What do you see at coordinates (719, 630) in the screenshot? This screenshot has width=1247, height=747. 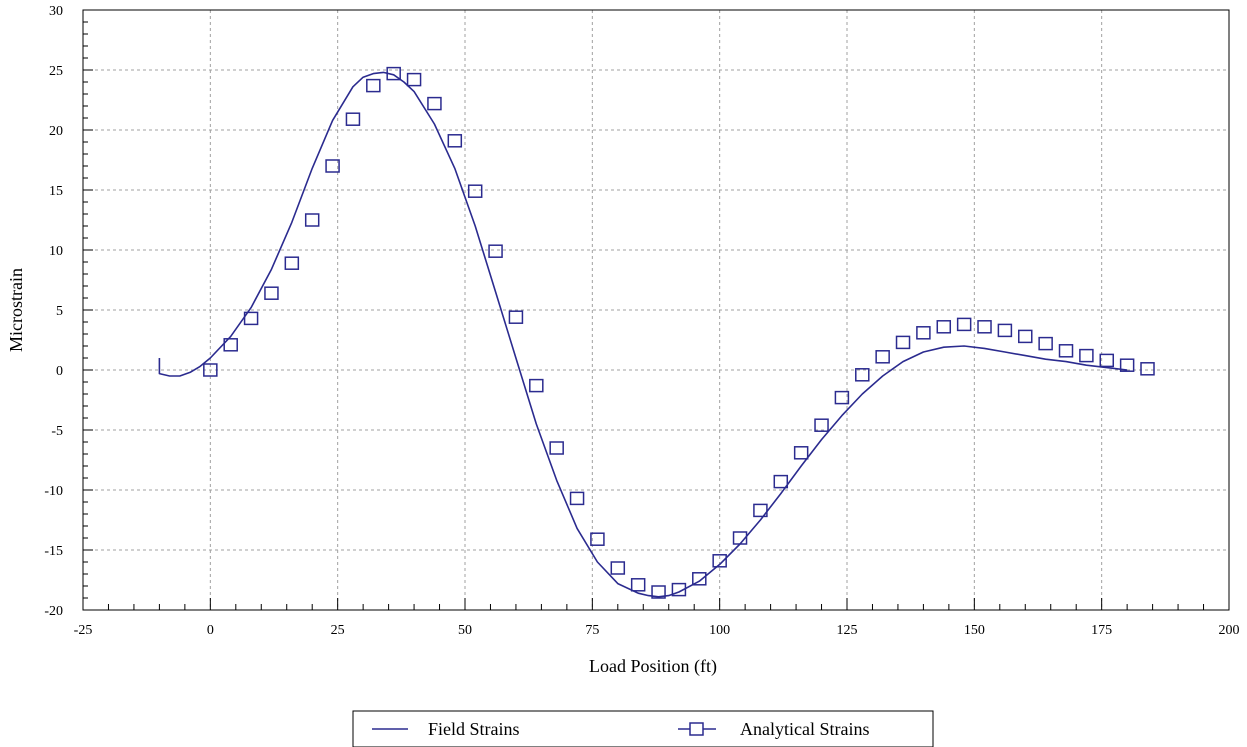 I see `x-tick-label: 100` at bounding box center [719, 630].